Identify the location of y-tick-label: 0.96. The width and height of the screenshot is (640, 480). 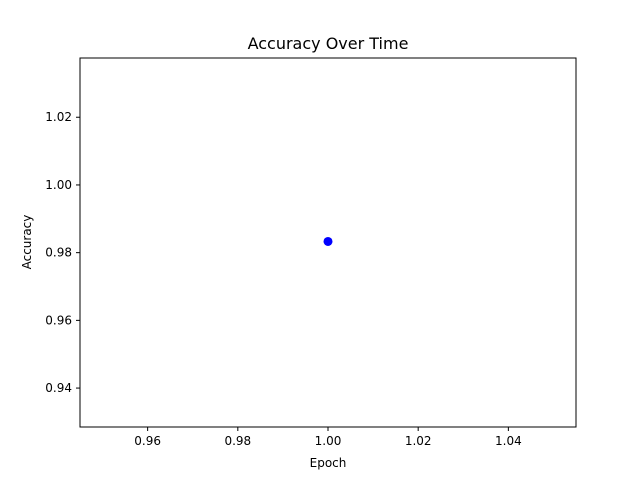
(58, 320).